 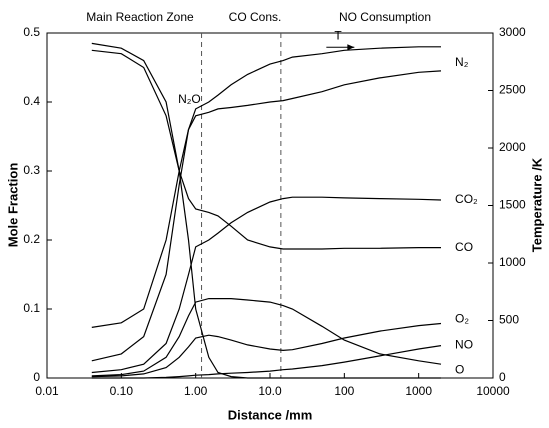 What do you see at coordinates (536, 204) in the screenshot?
I see `y2-axis-title: Temperature /K` at bounding box center [536, 204].